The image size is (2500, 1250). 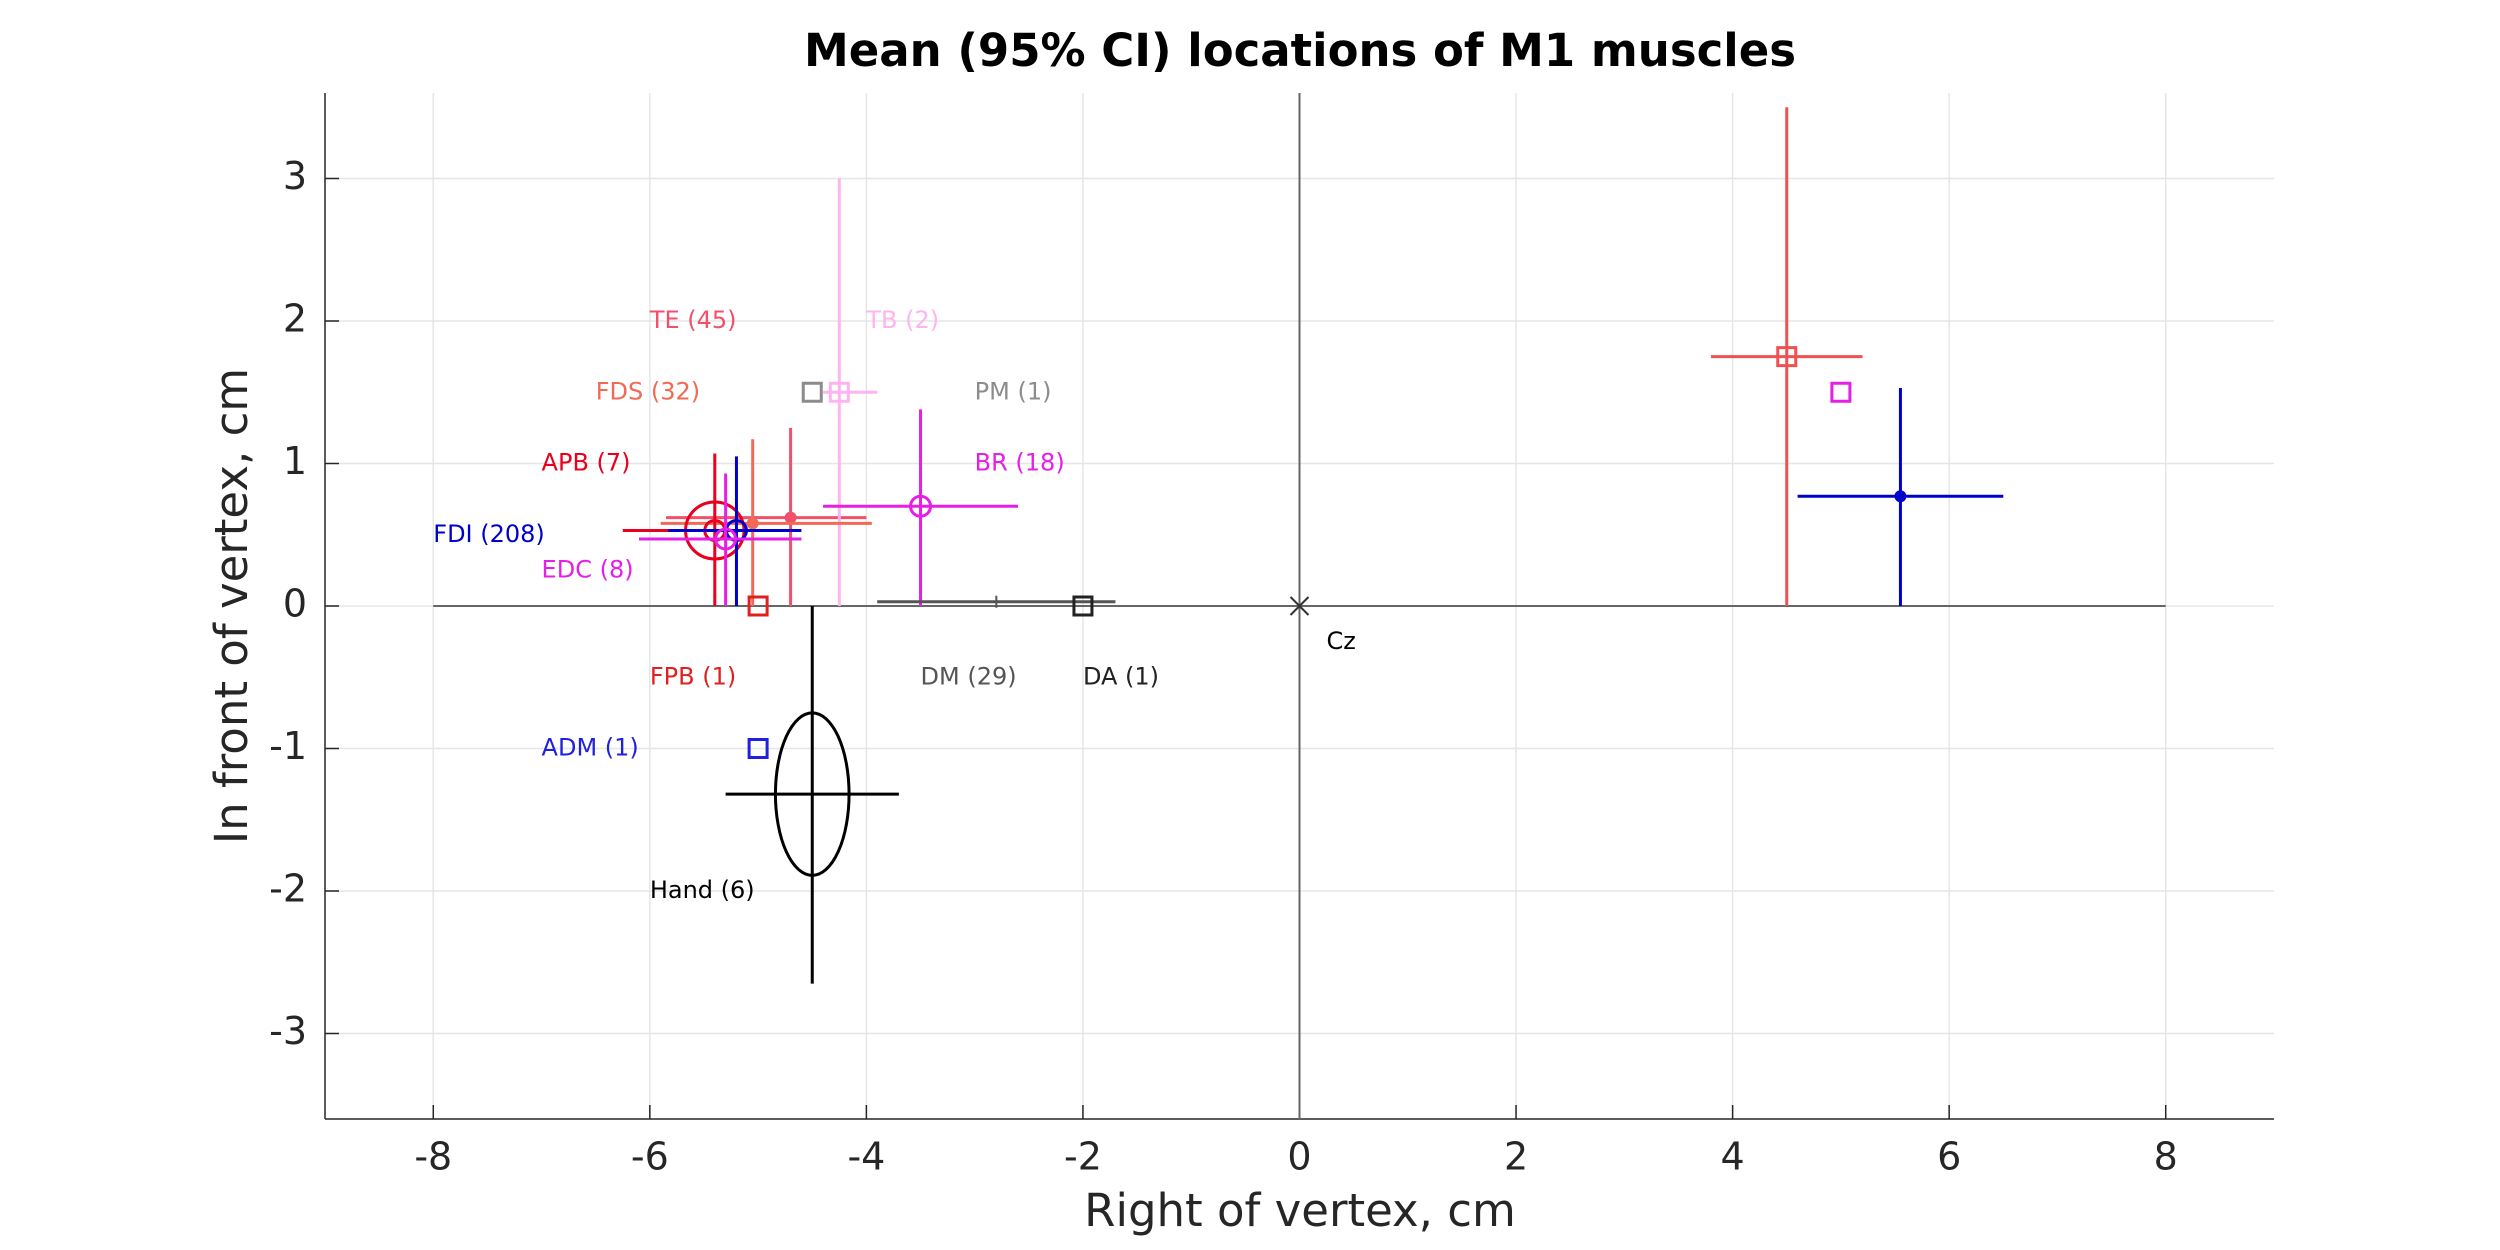 What do you see at coordinates (1299, 606) in the screenshot?
I see `reference-marker` at bounding box center [1299, 606].